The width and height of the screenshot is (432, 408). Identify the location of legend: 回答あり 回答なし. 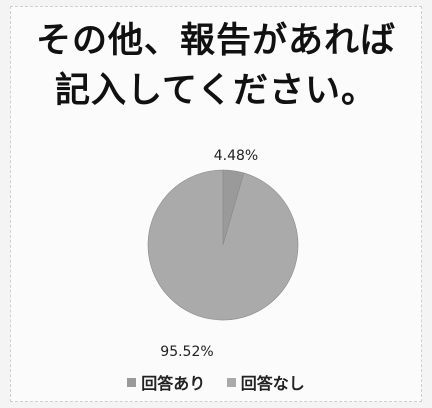
(216, 382).